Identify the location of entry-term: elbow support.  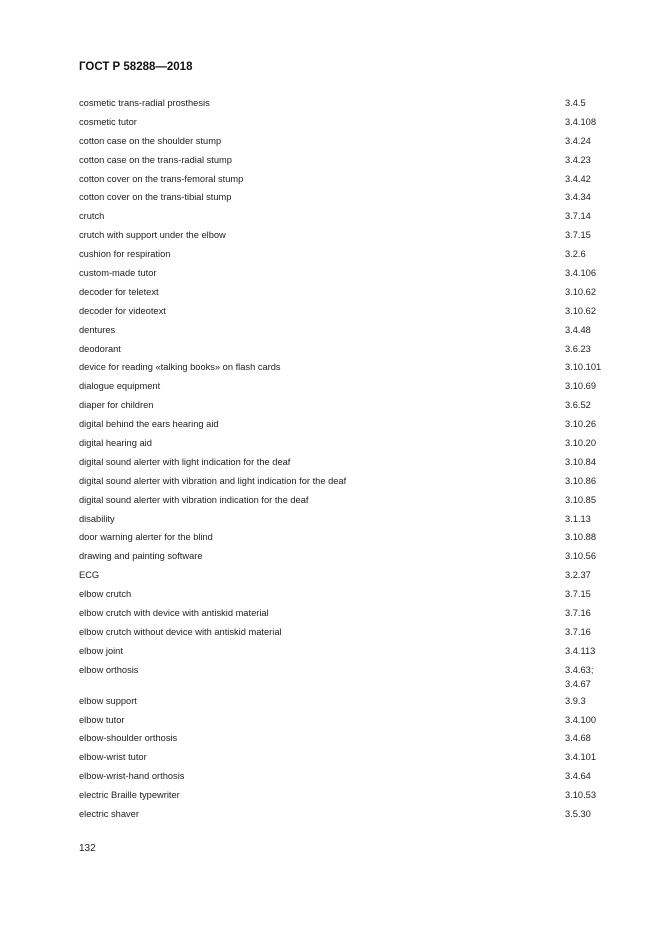
(108, 700).